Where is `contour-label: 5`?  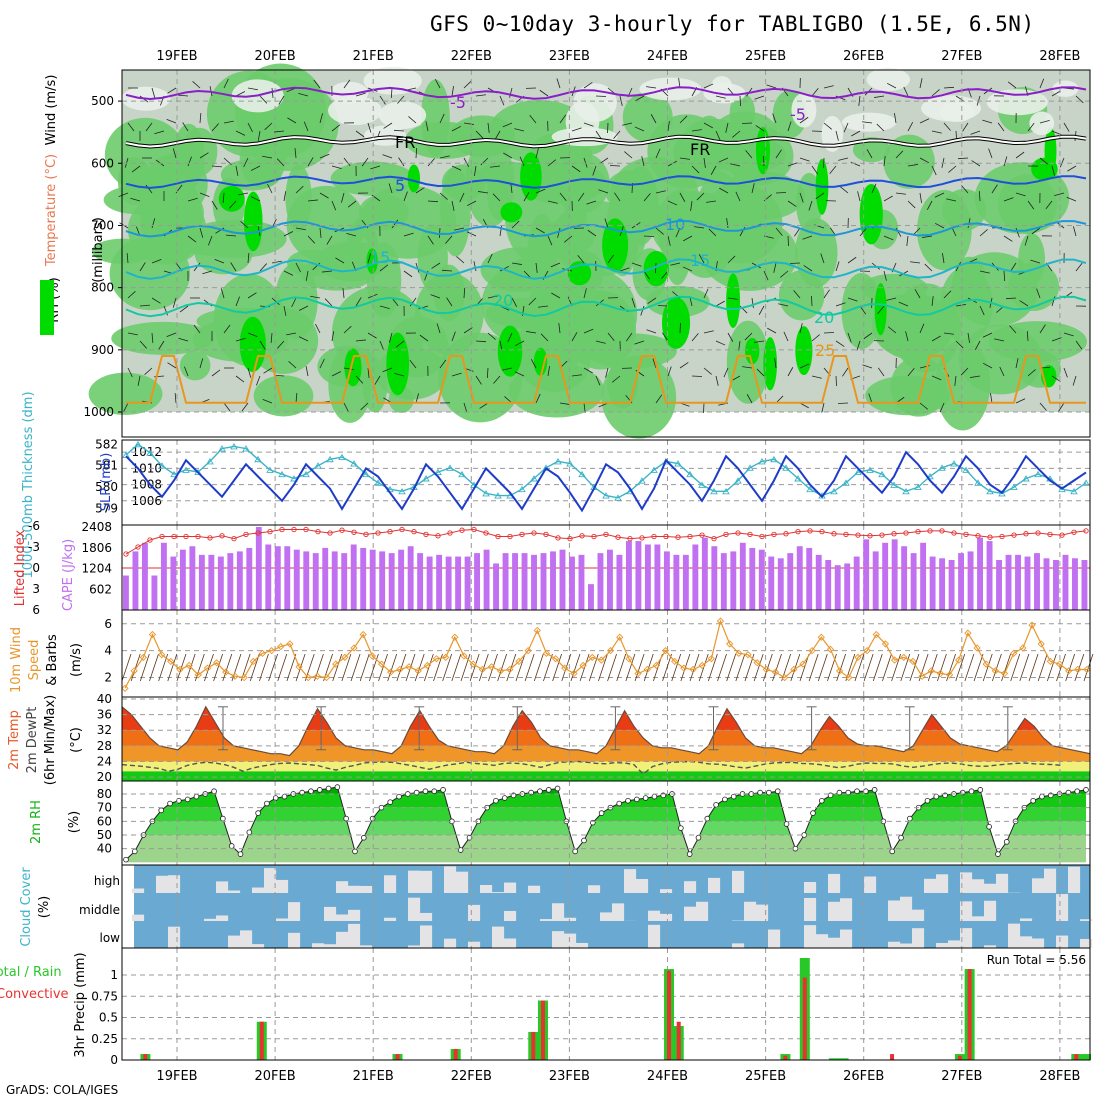 contour-label: 5 is located at coordinates (400, 185).